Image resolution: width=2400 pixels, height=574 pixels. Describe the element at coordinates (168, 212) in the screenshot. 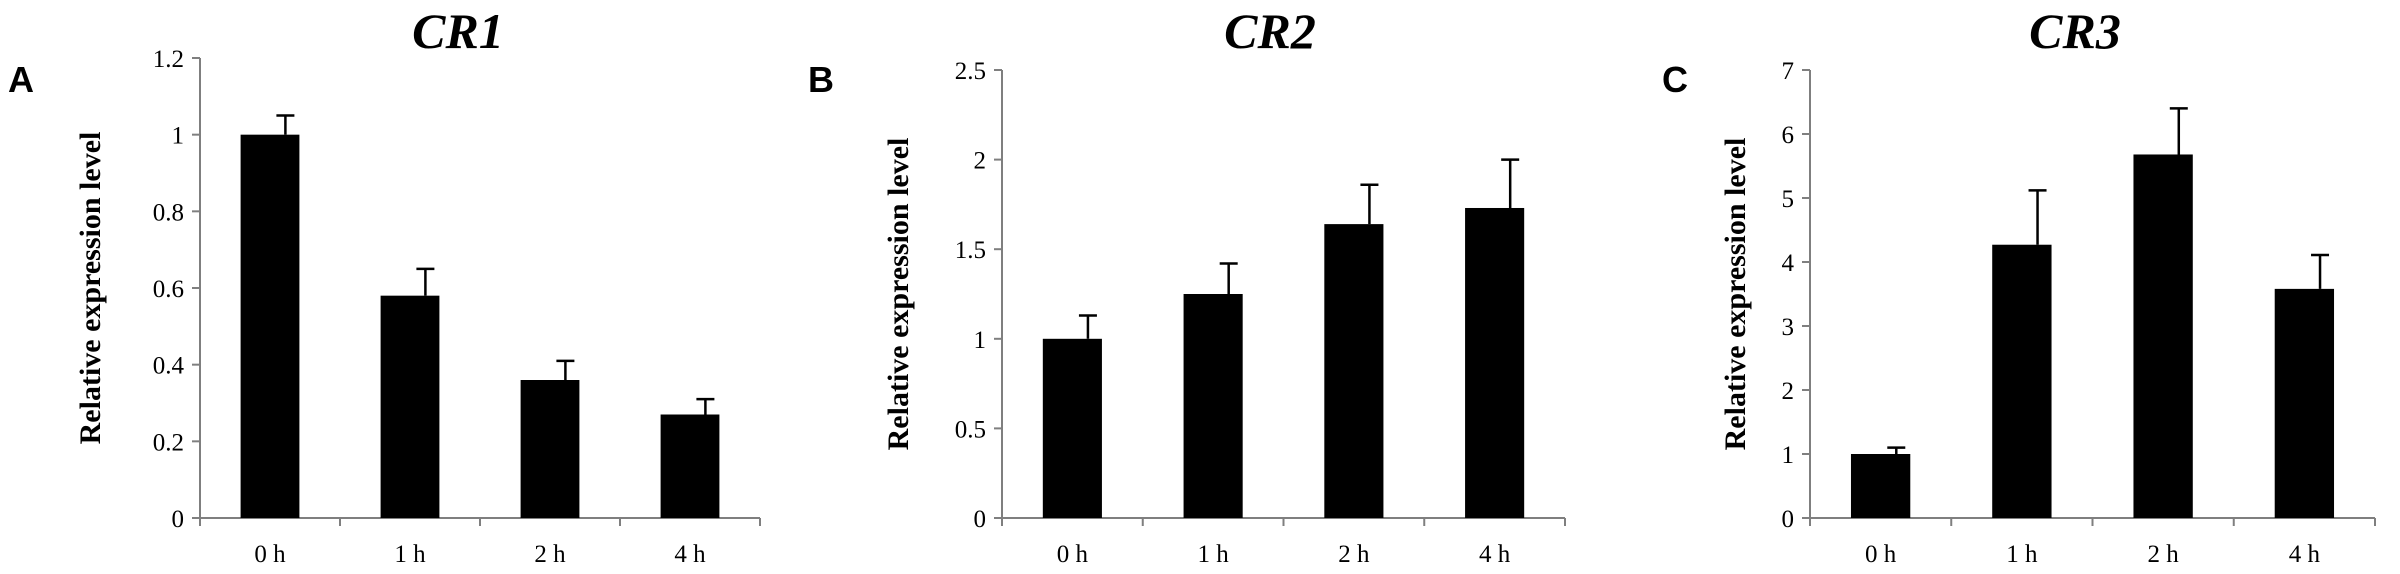

I see `y-tick-label: 0.8` at that location.